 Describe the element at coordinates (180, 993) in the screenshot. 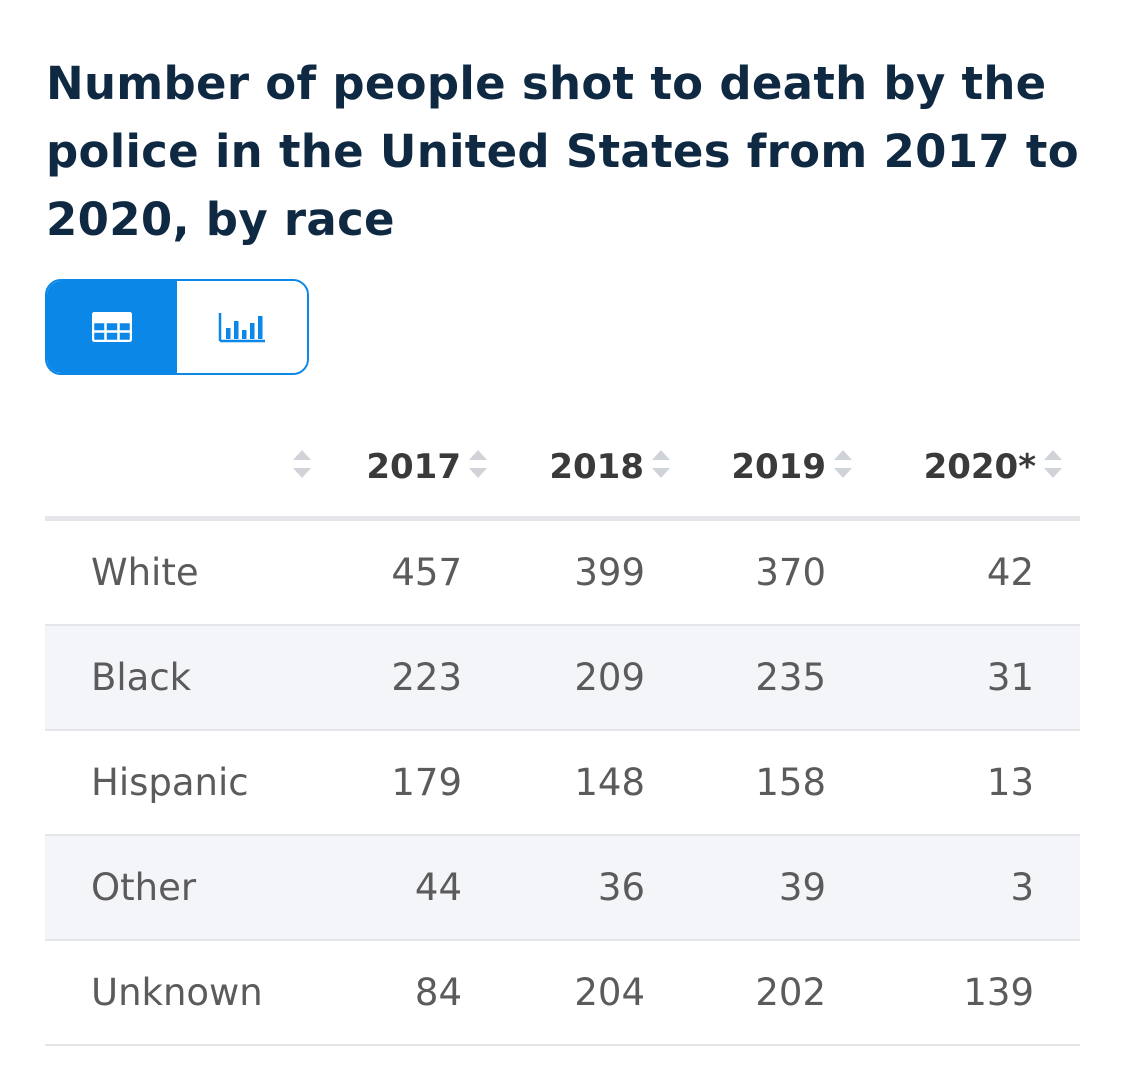

I see `row-label: Unknown` at that location.